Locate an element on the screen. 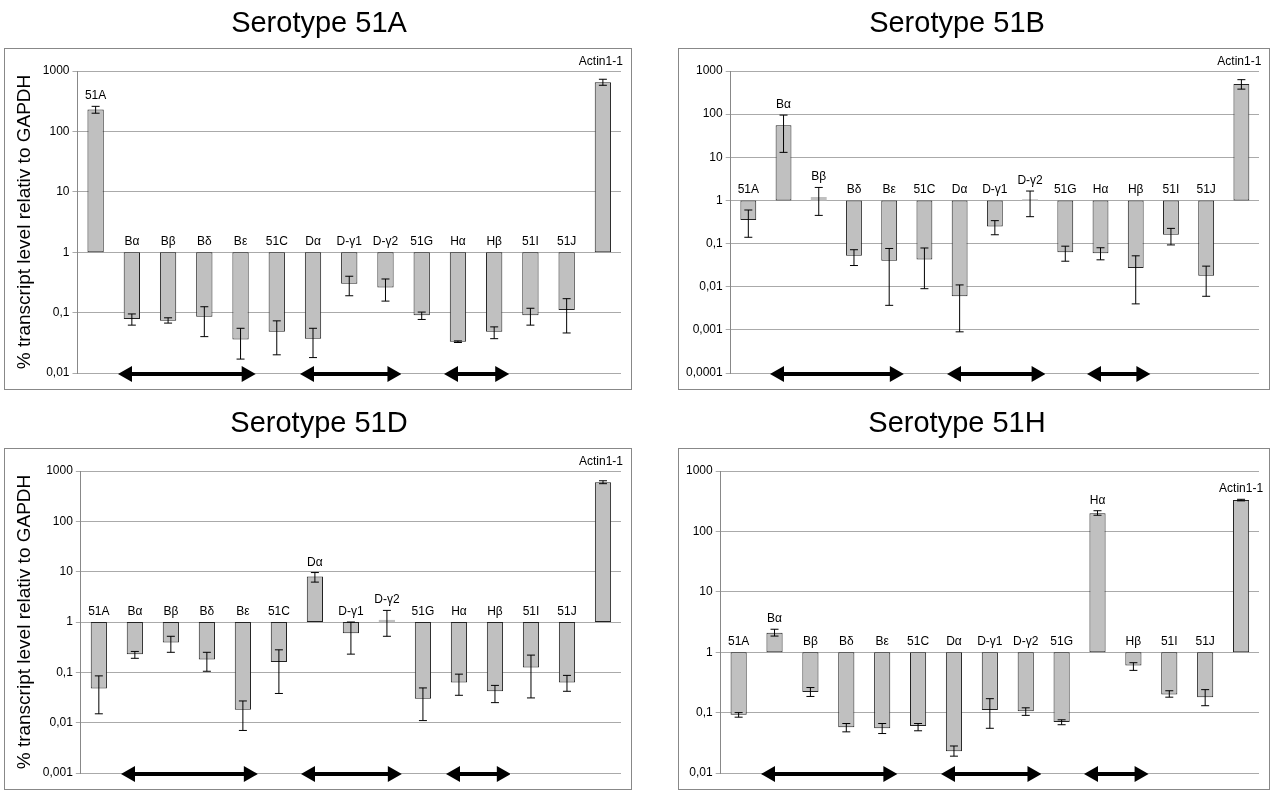 The width and height of the screenshot is (1276, 807). chart-title: Serotype 51D is located at coordinates (319, 422).